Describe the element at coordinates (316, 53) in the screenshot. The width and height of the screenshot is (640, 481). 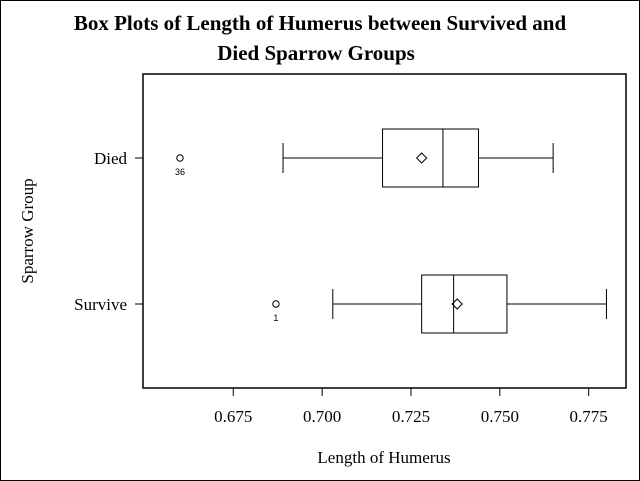
I see `chart-title-line2: Died Sparrow Groups` at that location.